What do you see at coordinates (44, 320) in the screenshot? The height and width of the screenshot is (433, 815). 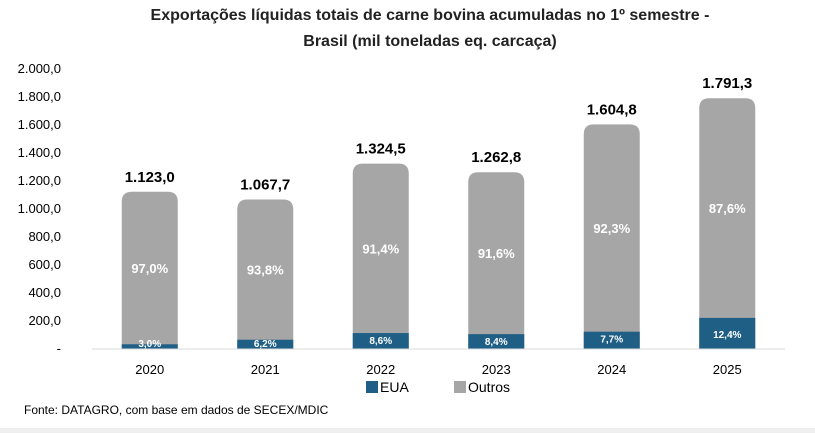 I see `y-tick-label: 200,0` at bounding box center [44, 320].